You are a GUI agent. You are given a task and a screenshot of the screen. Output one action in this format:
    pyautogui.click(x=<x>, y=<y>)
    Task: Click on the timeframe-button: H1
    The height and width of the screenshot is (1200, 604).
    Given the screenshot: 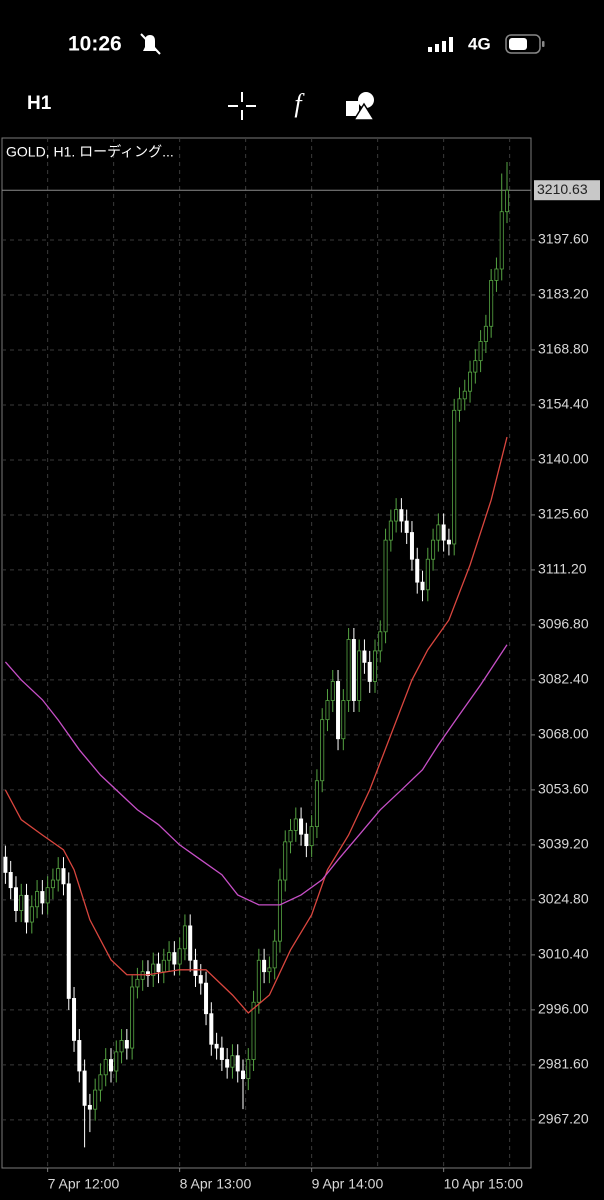 What is the action you would take?
    pyautogui.click(x=39, y=103)
    